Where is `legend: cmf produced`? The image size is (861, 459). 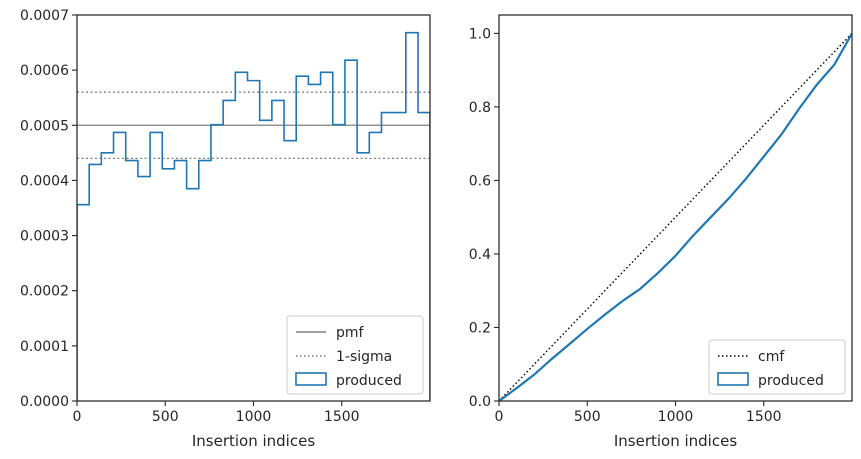
legend: cmf produced is located at coordinates (777, 367).